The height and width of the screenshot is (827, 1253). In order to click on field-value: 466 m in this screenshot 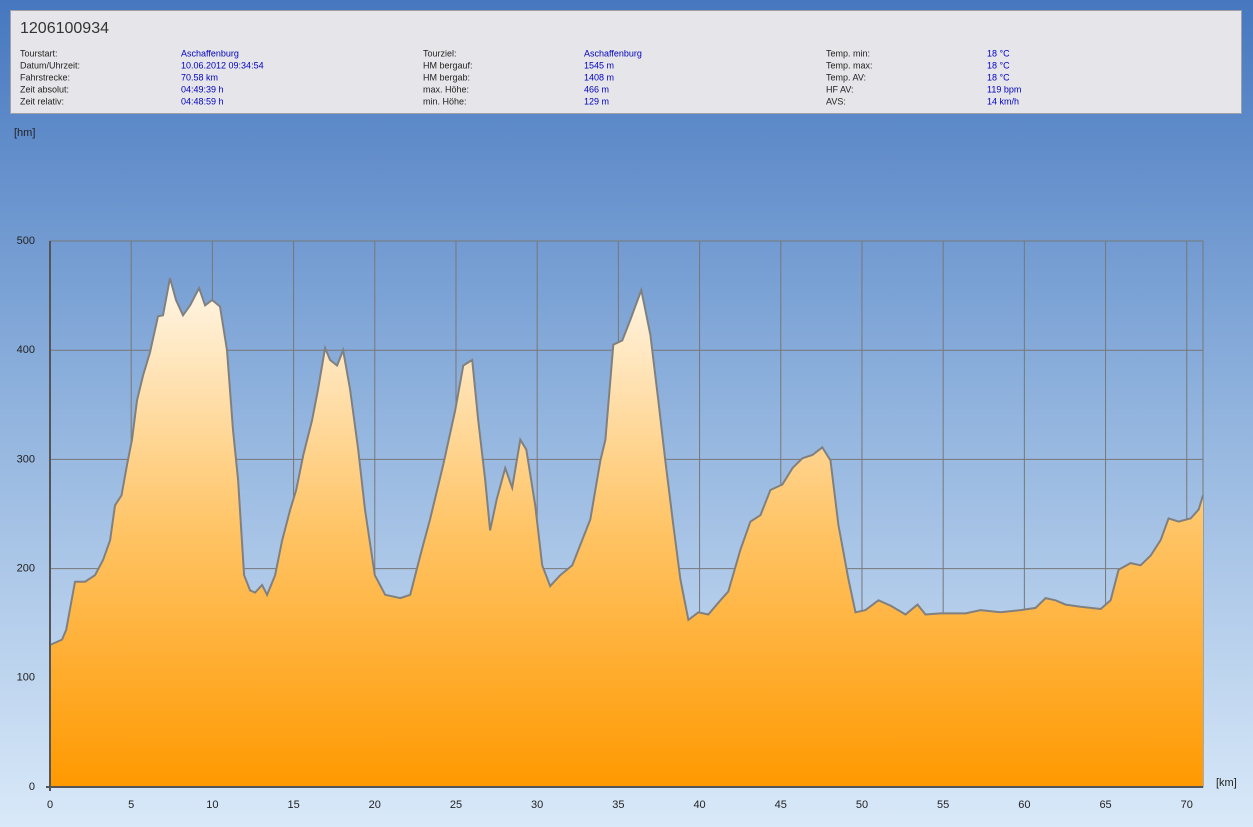, I will do `click(596, 89)`.